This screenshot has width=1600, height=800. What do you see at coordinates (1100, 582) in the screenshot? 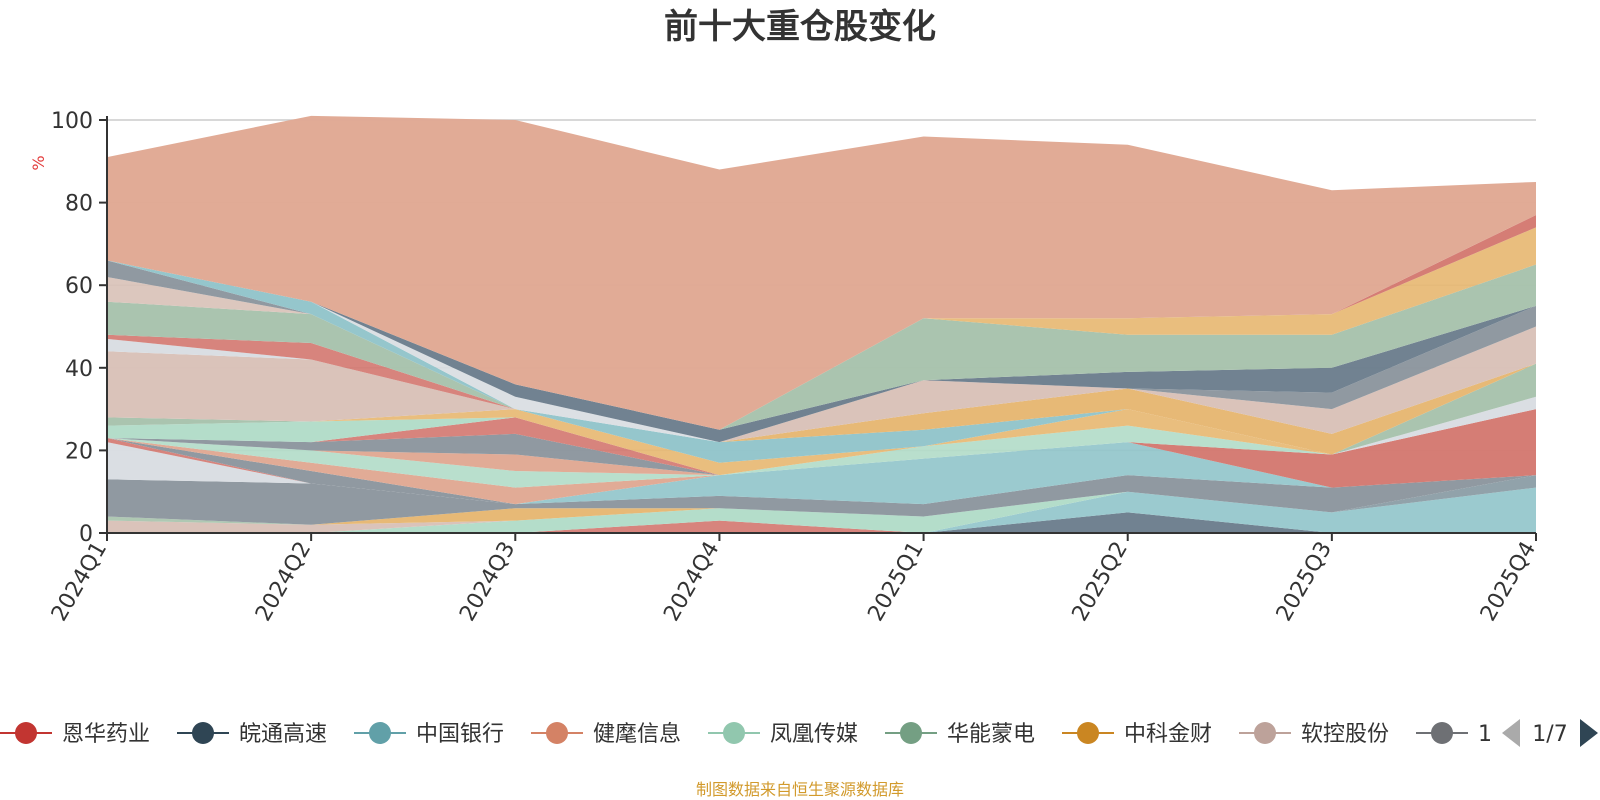
I see `x-tick-label-5: 2025Q2` at bounding box center [1100, 582].